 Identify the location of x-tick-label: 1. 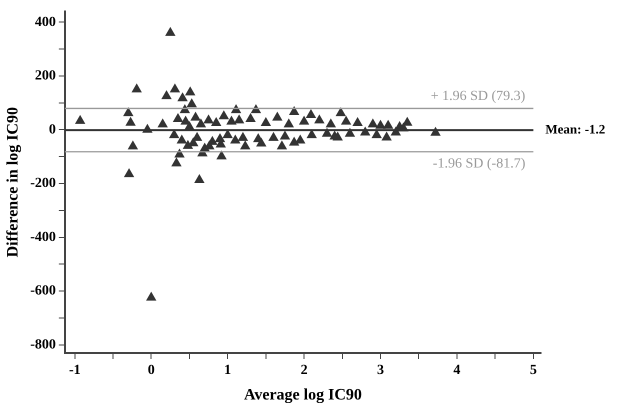
(228, 370).